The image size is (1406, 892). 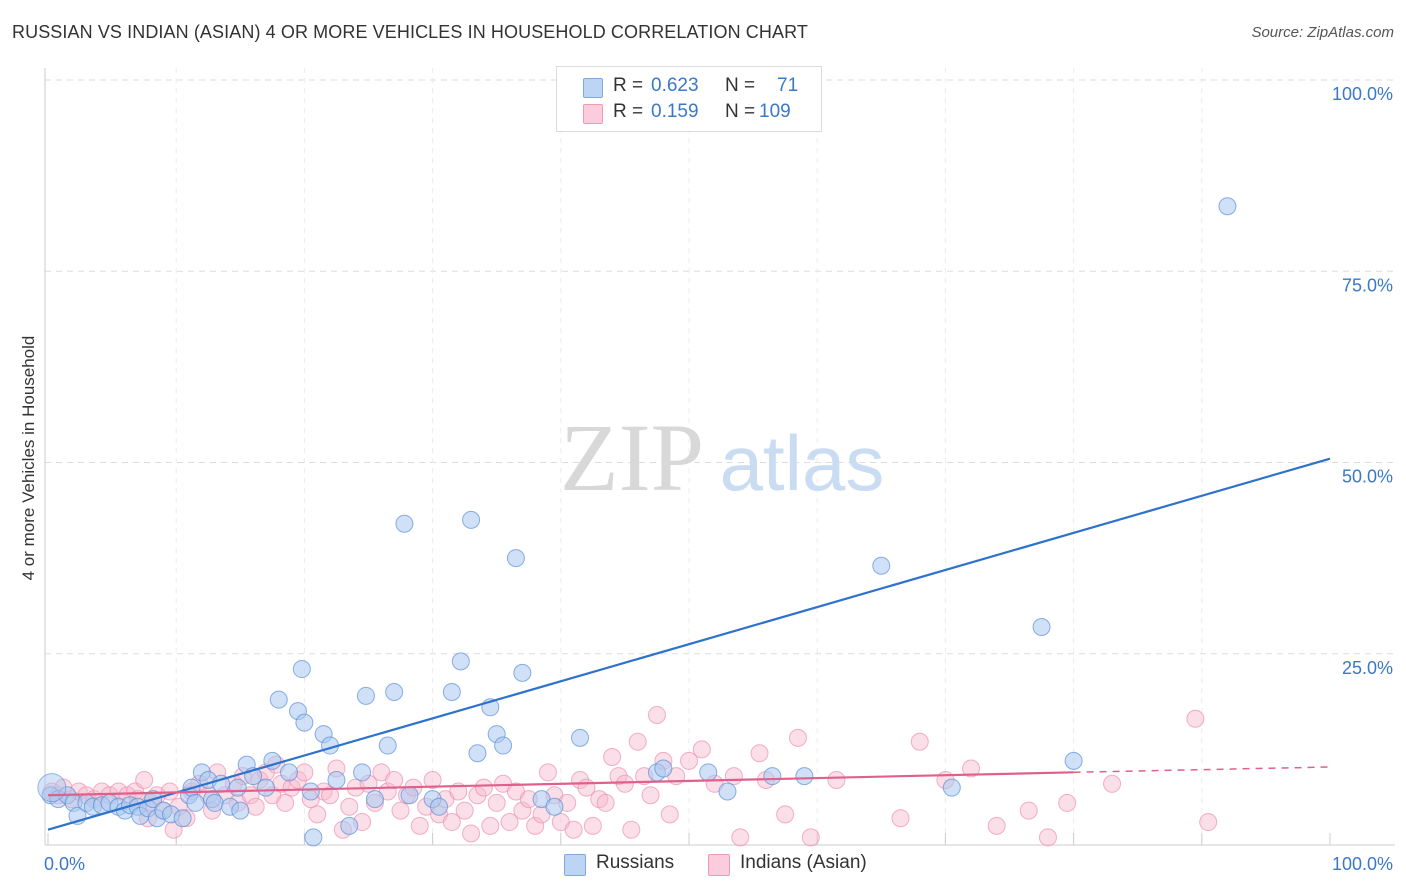 I want to click on y-tick-label: 100.0%, so click(x=1362, y=94).